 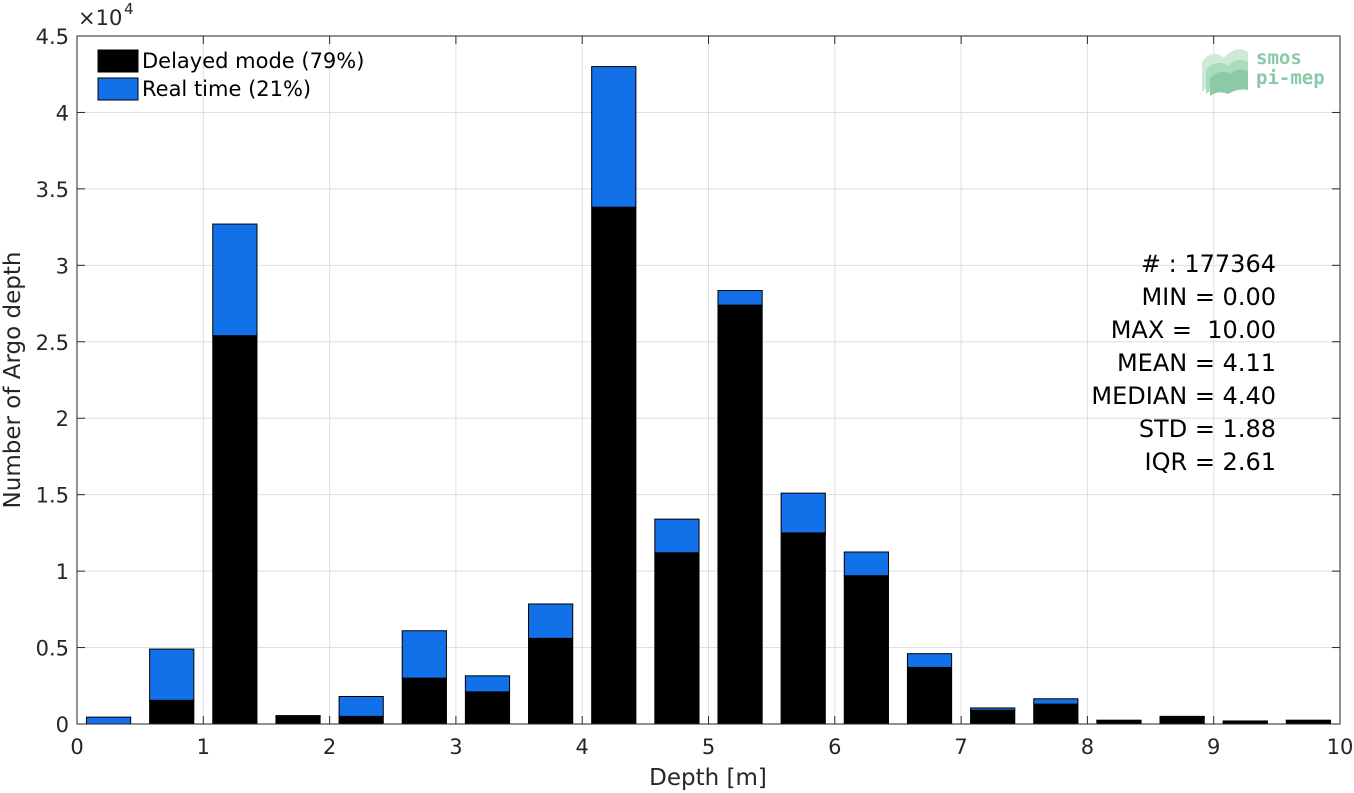 What do you see at coordinates (76, 747) in the screenshot?
I see `x-tick-label: 0` at bounding box center [76, 747].